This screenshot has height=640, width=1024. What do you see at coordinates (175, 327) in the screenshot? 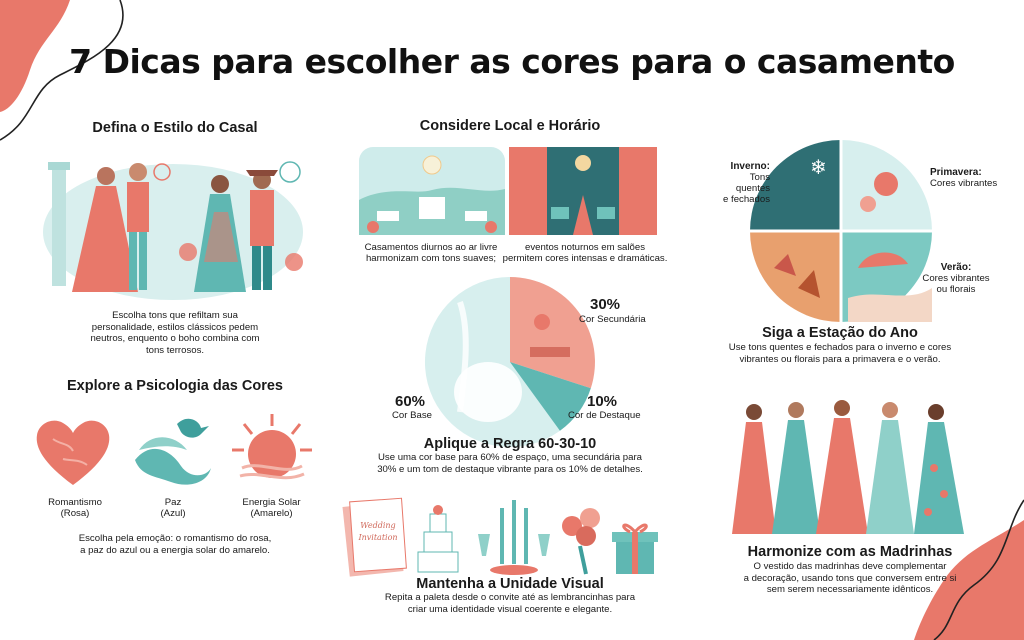
I see `estilo-text-line: personalidade, estilos clássicos pedem` at bounding box center [175, 327].